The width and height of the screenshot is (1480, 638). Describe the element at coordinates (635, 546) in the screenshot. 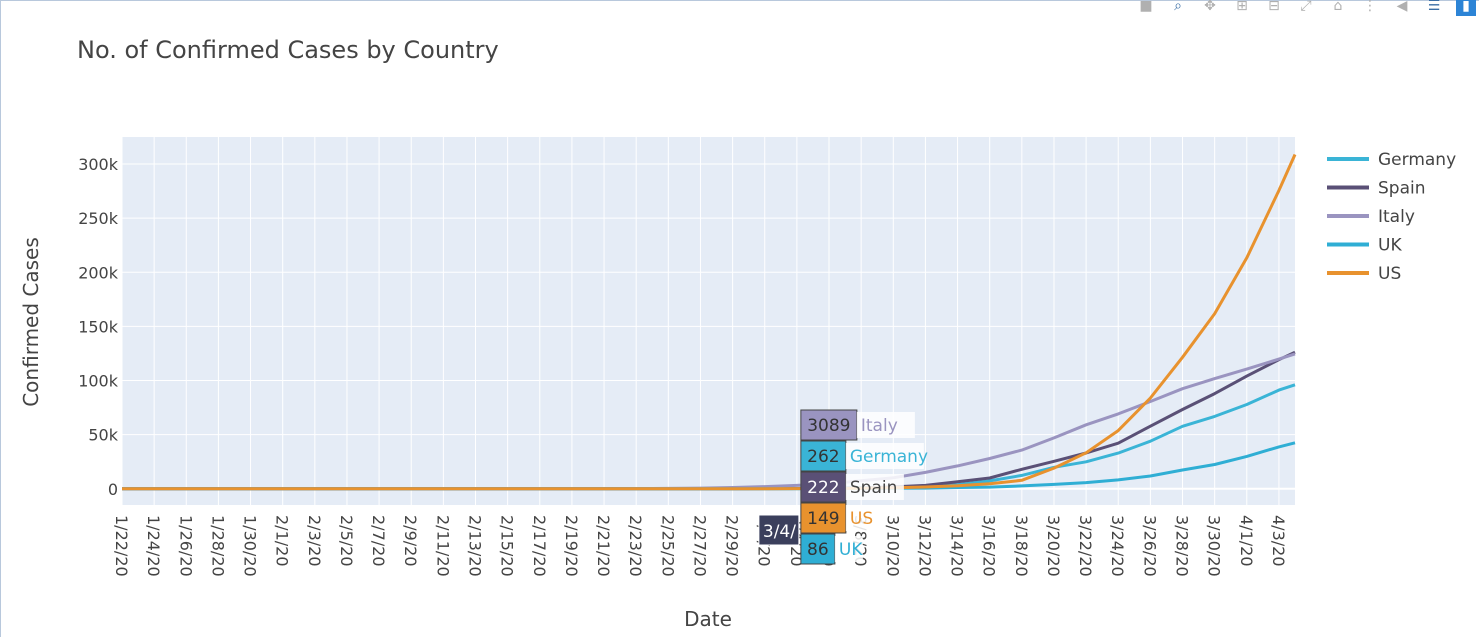

I see `x-tick-label: 2/23/20` at that location.